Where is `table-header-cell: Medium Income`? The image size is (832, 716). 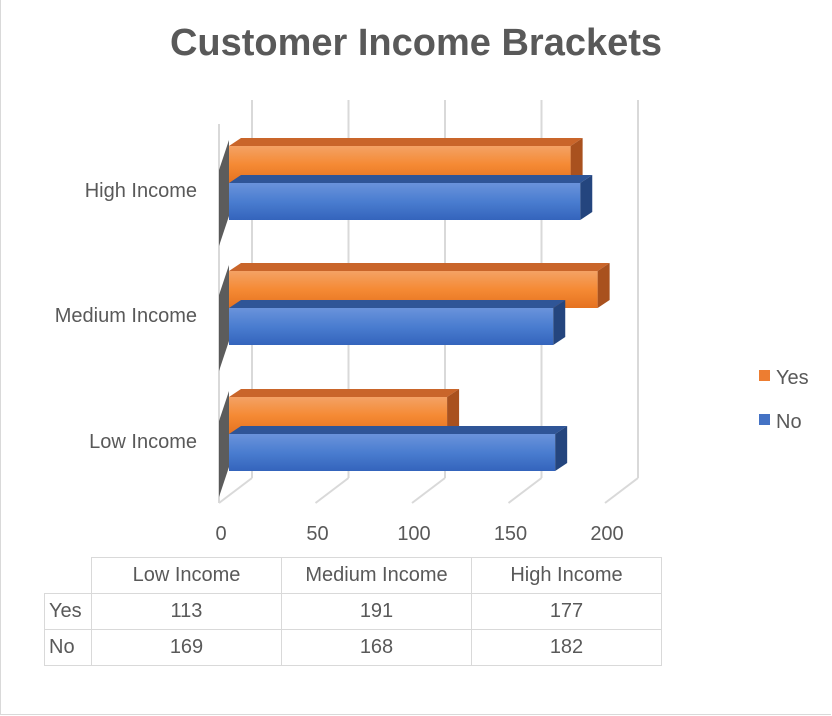 table-header-cell: Medium Income is located at coordinates (376, 575).